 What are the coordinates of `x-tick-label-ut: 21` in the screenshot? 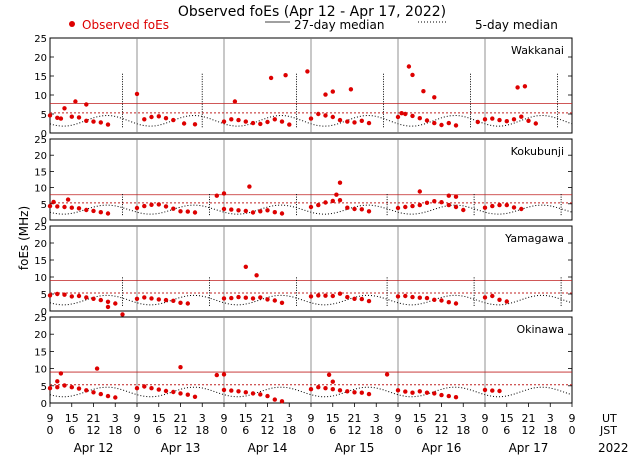 It's located at (442, 418).